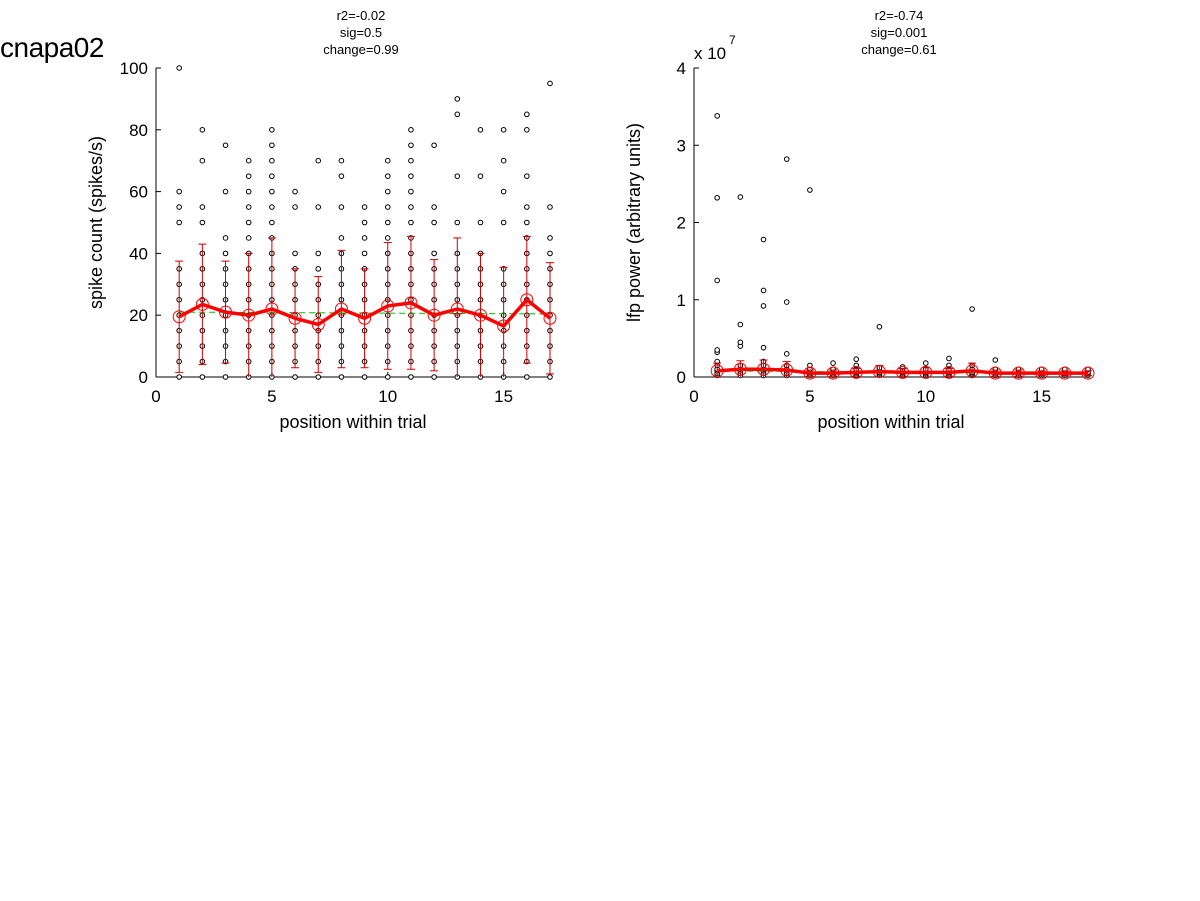  I want to click on y-tick-label: 60, so click(138, 192).